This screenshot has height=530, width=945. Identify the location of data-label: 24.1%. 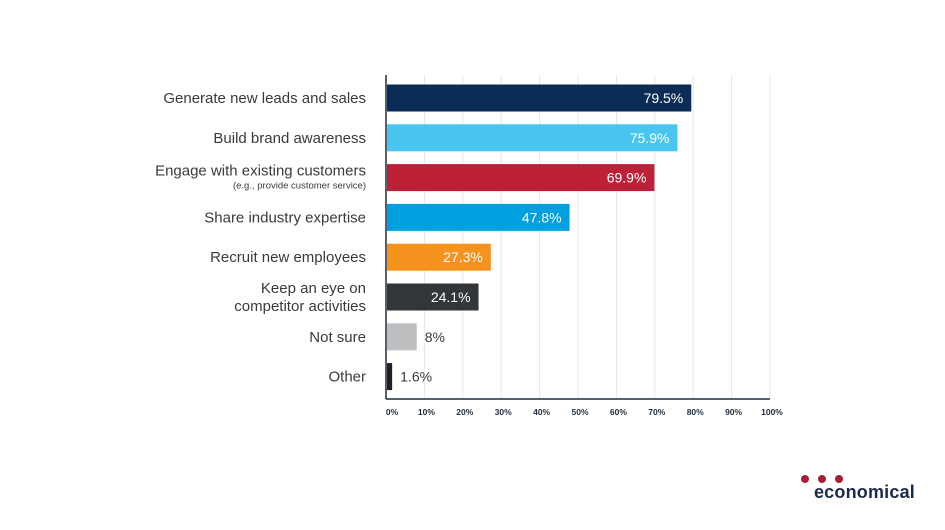
(451, 297).